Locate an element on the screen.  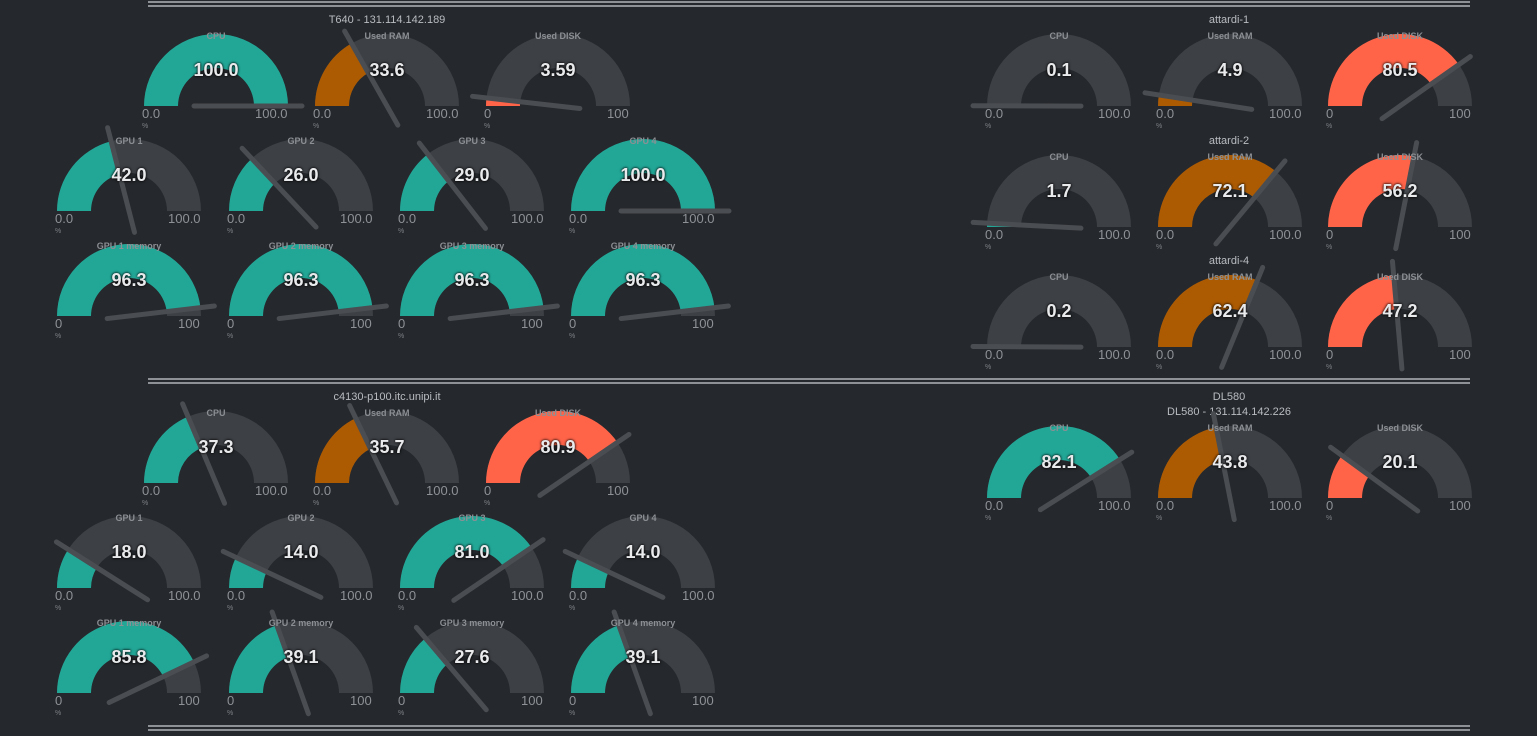
gauge-attardi4-used-ram: Used RAM 62.4 0.0 100.0% is located at coordinates (1237, 320).